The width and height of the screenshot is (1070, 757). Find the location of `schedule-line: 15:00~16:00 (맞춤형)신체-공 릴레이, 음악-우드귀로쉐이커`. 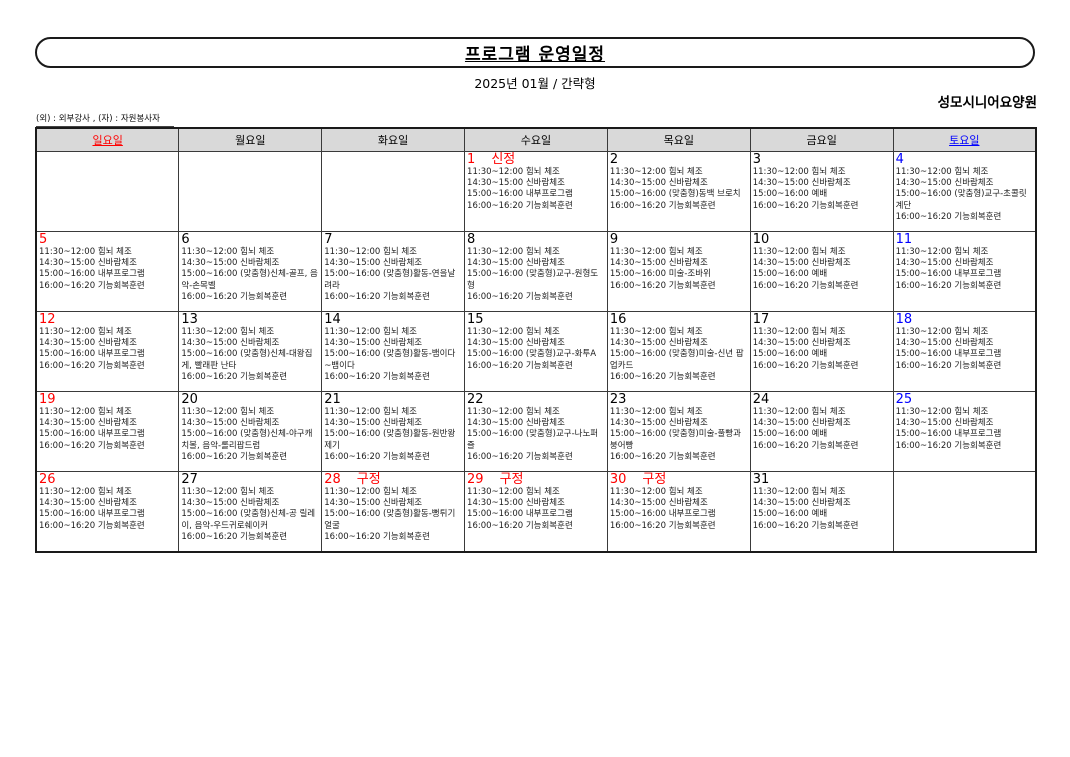

schedule-line: 15:00~16:00 (맞춤형)신체-공 릴레이, 음악-우드귀로쉐이커 is located at coordinates (248, 520).